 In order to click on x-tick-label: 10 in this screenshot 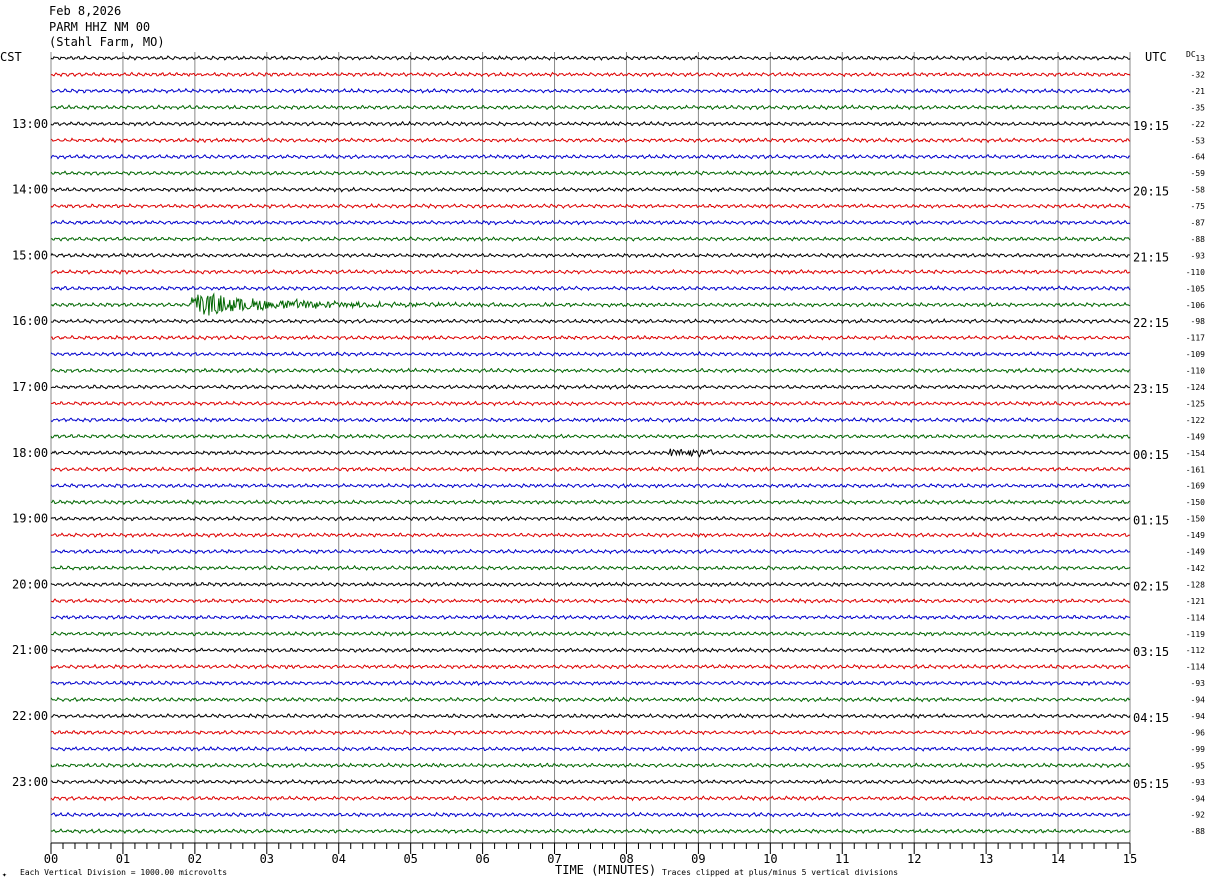, I will do `click(770, 859)`.